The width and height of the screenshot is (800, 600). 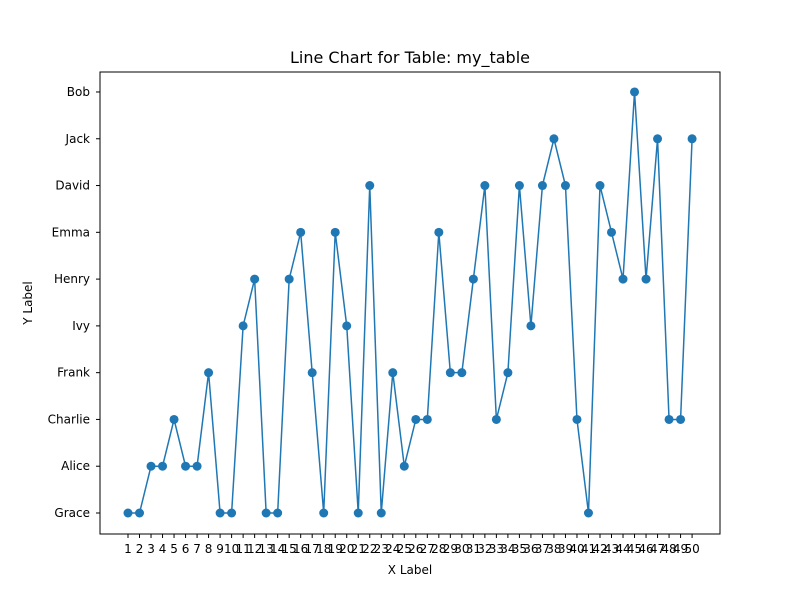 I want to click on x-tick-label: 32, so click(x=484, y=549).